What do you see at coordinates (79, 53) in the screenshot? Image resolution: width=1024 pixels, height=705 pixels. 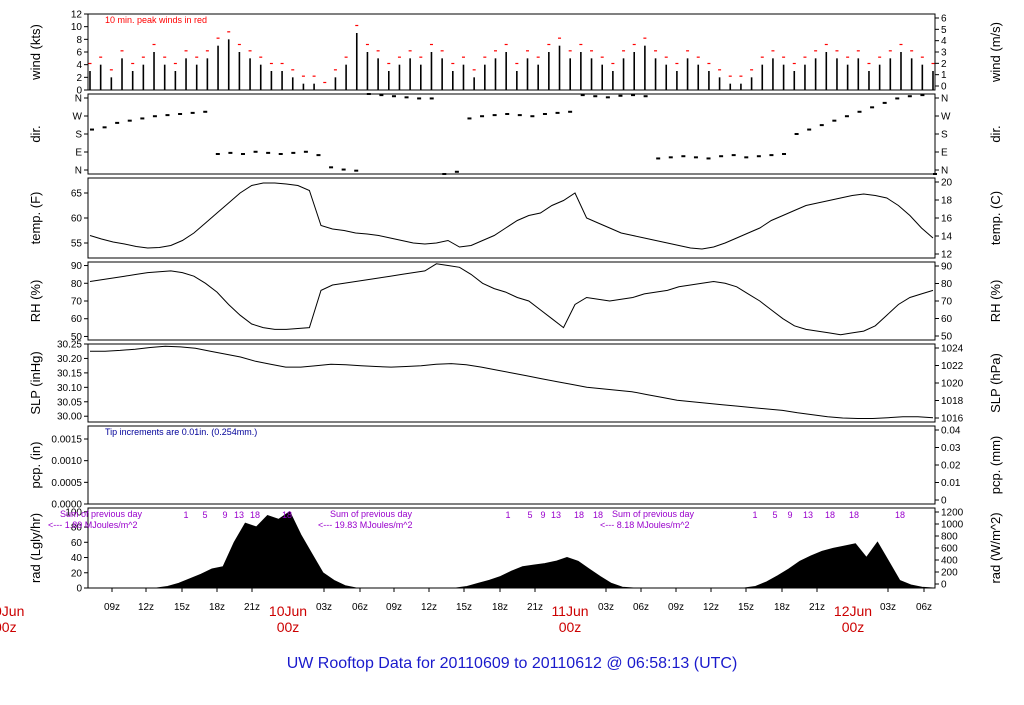 I see `wind-ytick-label: 6` at bounding box center [79, 53].